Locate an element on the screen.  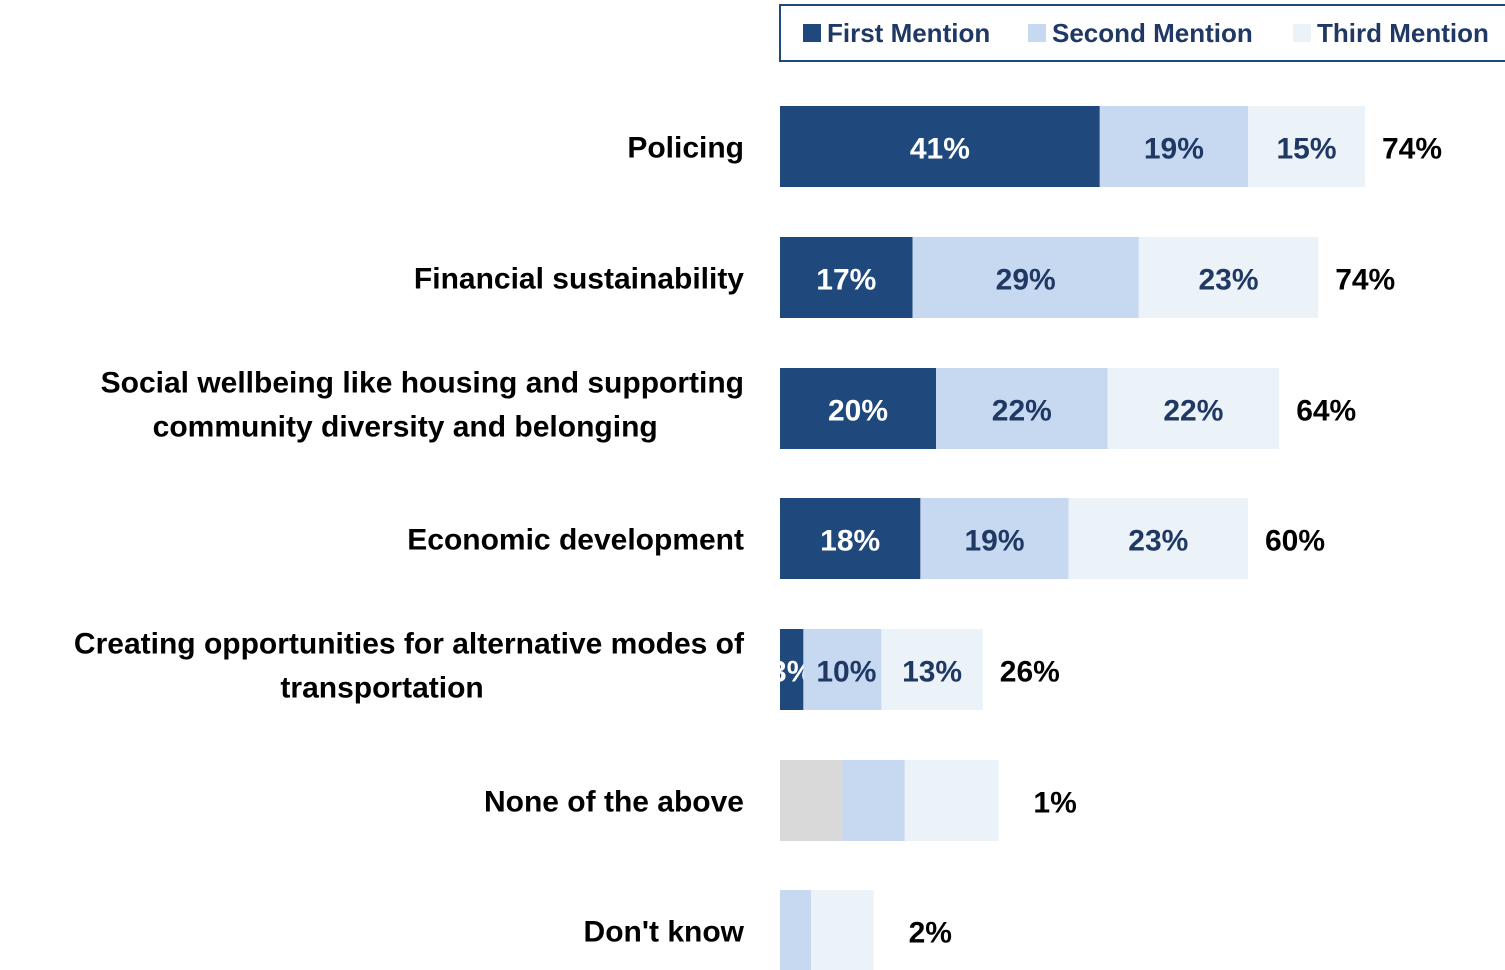
total-label: 2% is located at coordinates (930, 933).